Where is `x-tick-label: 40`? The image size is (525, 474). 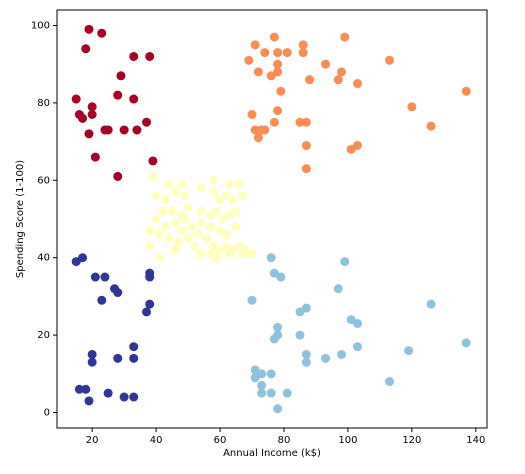 x-tick-label: 40 is located at coordinates (156, 440).